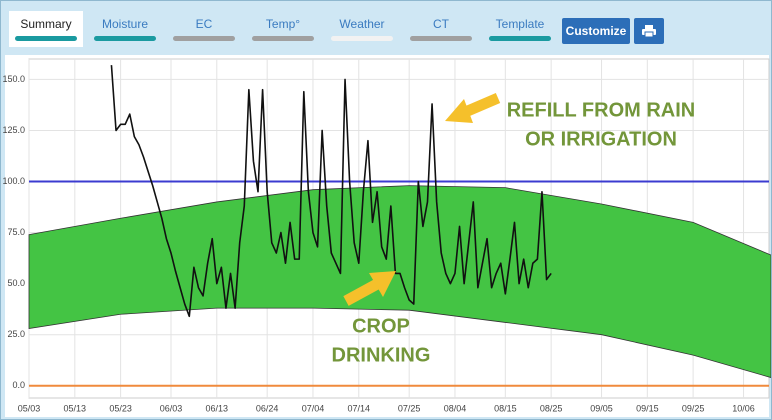 The height and width of the screenshot is (420, 772). I want to click on annotation: CROP, so click(381, 326).